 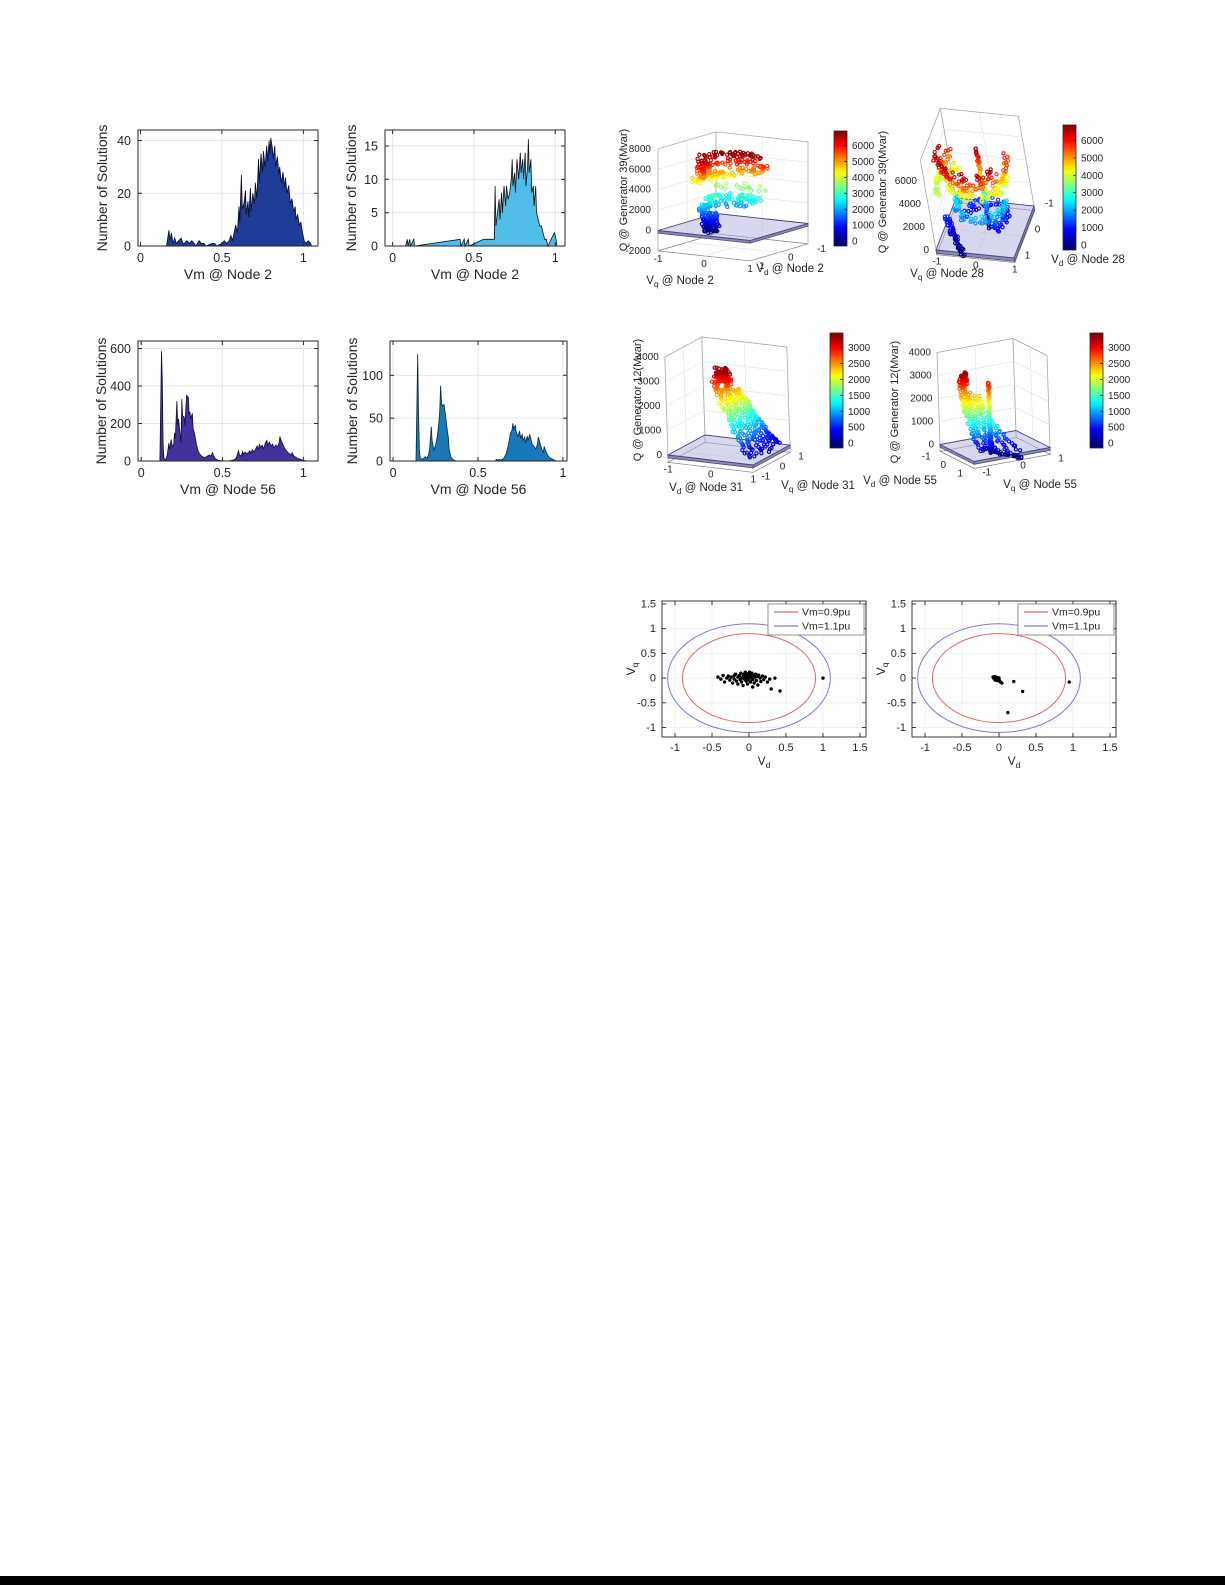 What do you see at coordinates (374, 213) in the screenshot?
I see `svg-text: 5` at bounding box center [374, 213].